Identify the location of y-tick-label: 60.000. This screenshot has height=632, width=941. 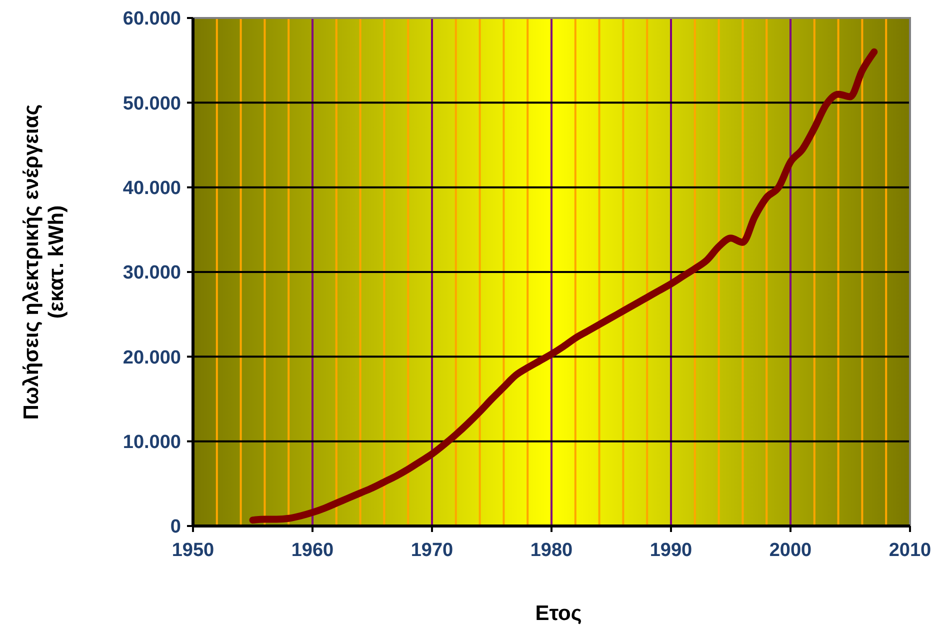
(151, 19).